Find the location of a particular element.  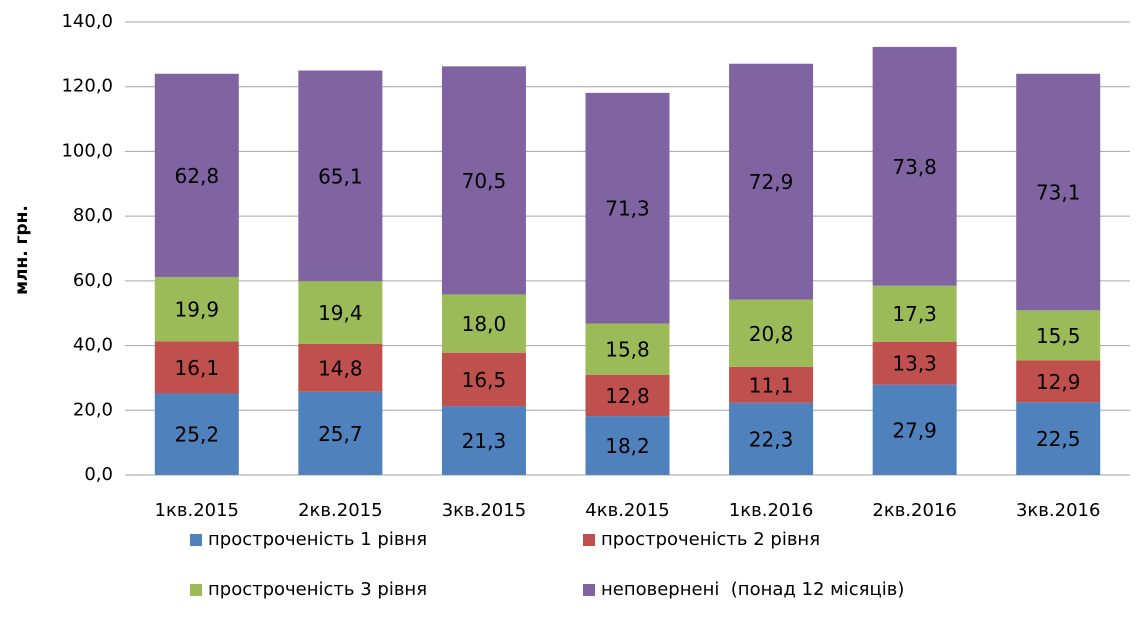

data-label: 22,5 is located at coordinates (1058, 439).